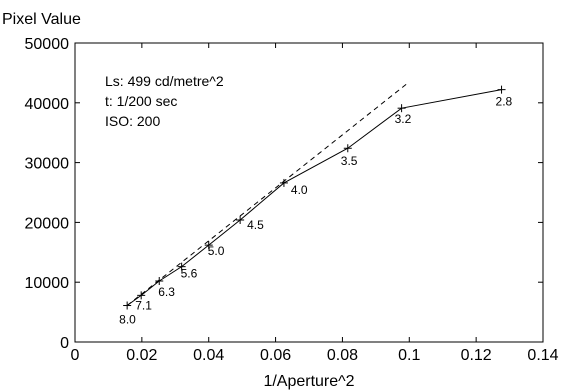 The width and height of the screenshot is (582, 390). What do you see at coordinates (132, 121) in the screenshot?
I see `annotation-iso: ISO: 200` at bounding box center [132, 121].